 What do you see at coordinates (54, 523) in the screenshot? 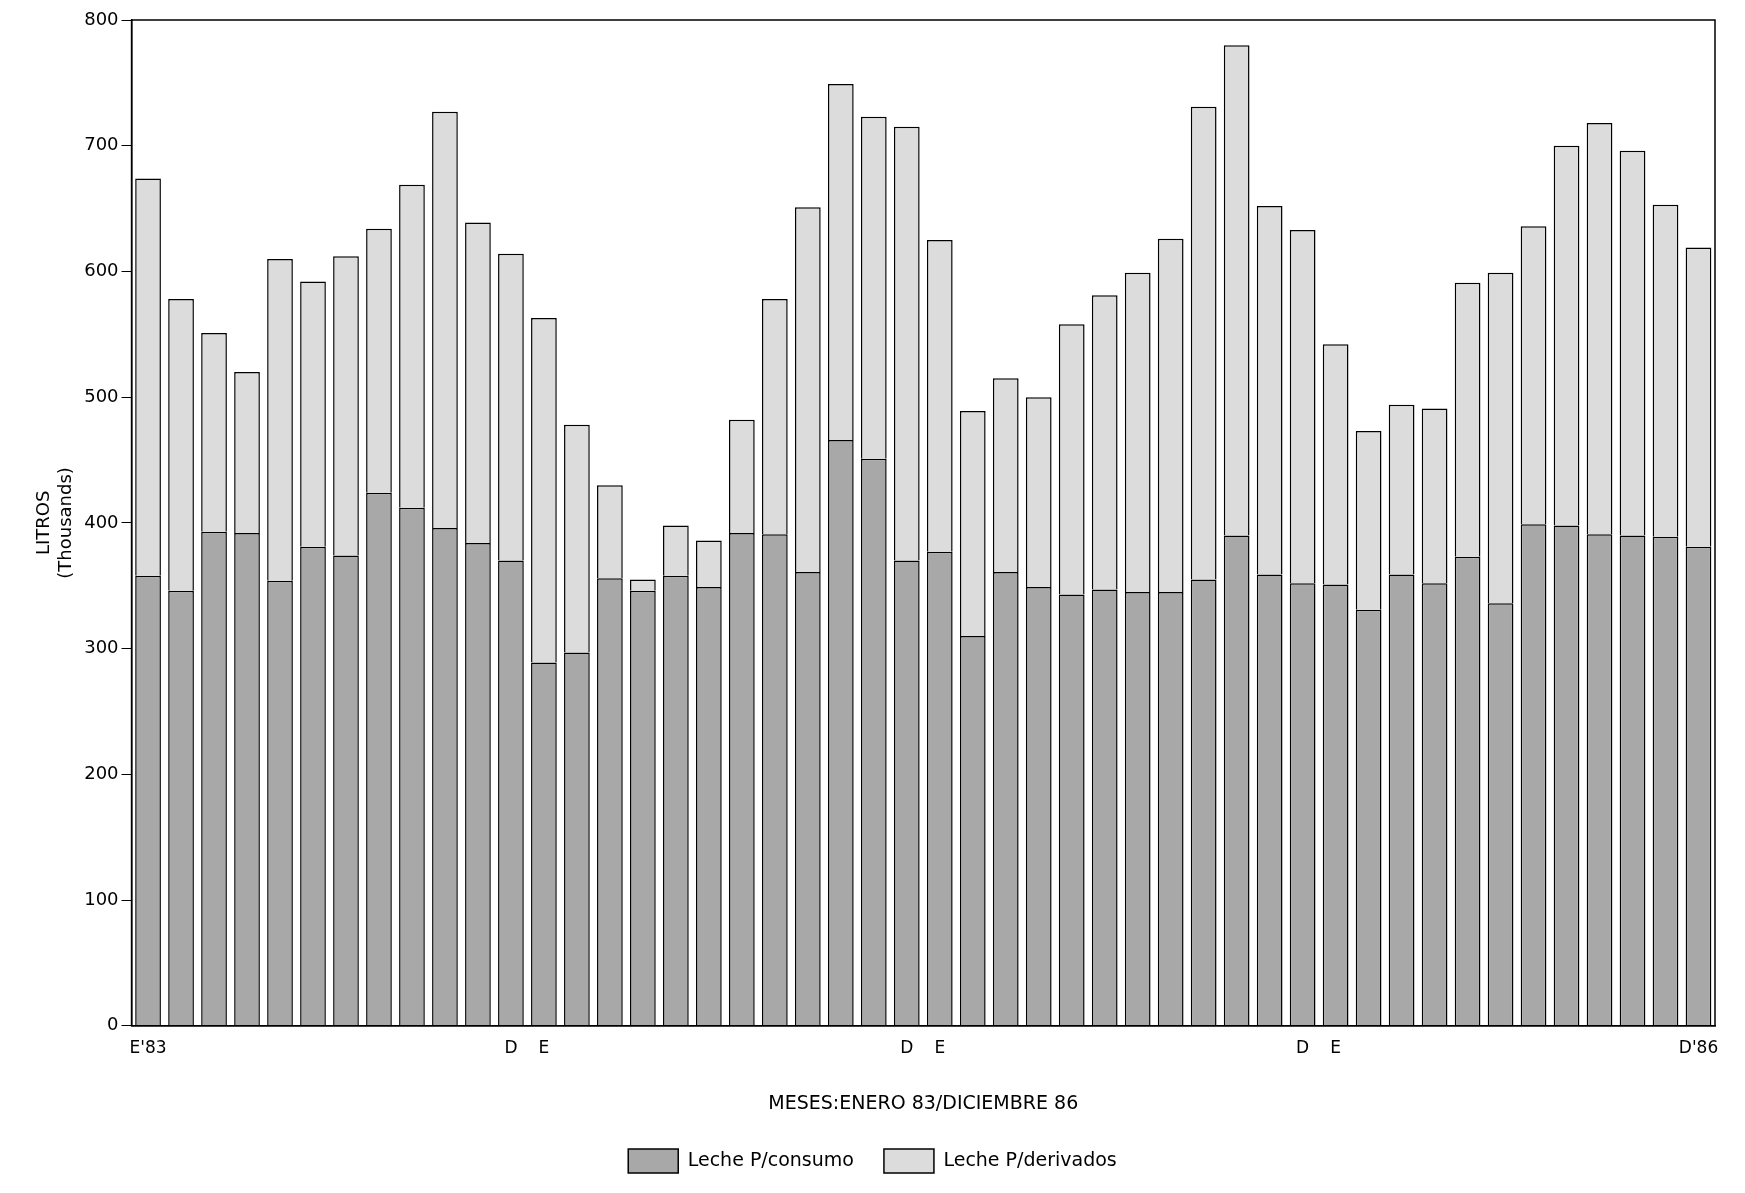
I see `y-axis-title: LITROS (Thousands)` at bounding box center [54, 523].